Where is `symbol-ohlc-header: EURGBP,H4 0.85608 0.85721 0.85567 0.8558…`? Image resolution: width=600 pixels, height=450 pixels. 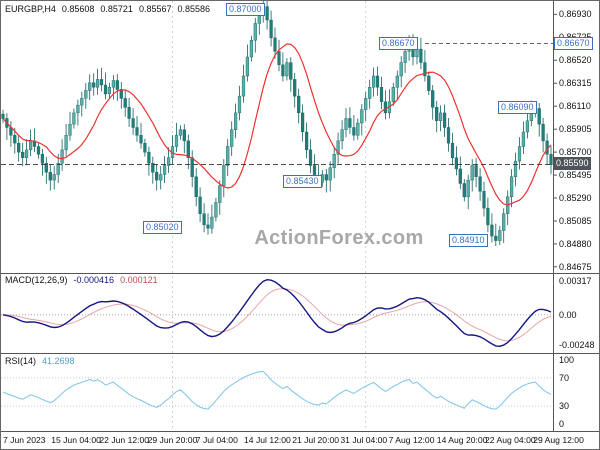 symbol-ohlc-header: EURGBP,H4 0.85608 0.85721 0.85567 0.8558… is located at coordinates (107, 9).